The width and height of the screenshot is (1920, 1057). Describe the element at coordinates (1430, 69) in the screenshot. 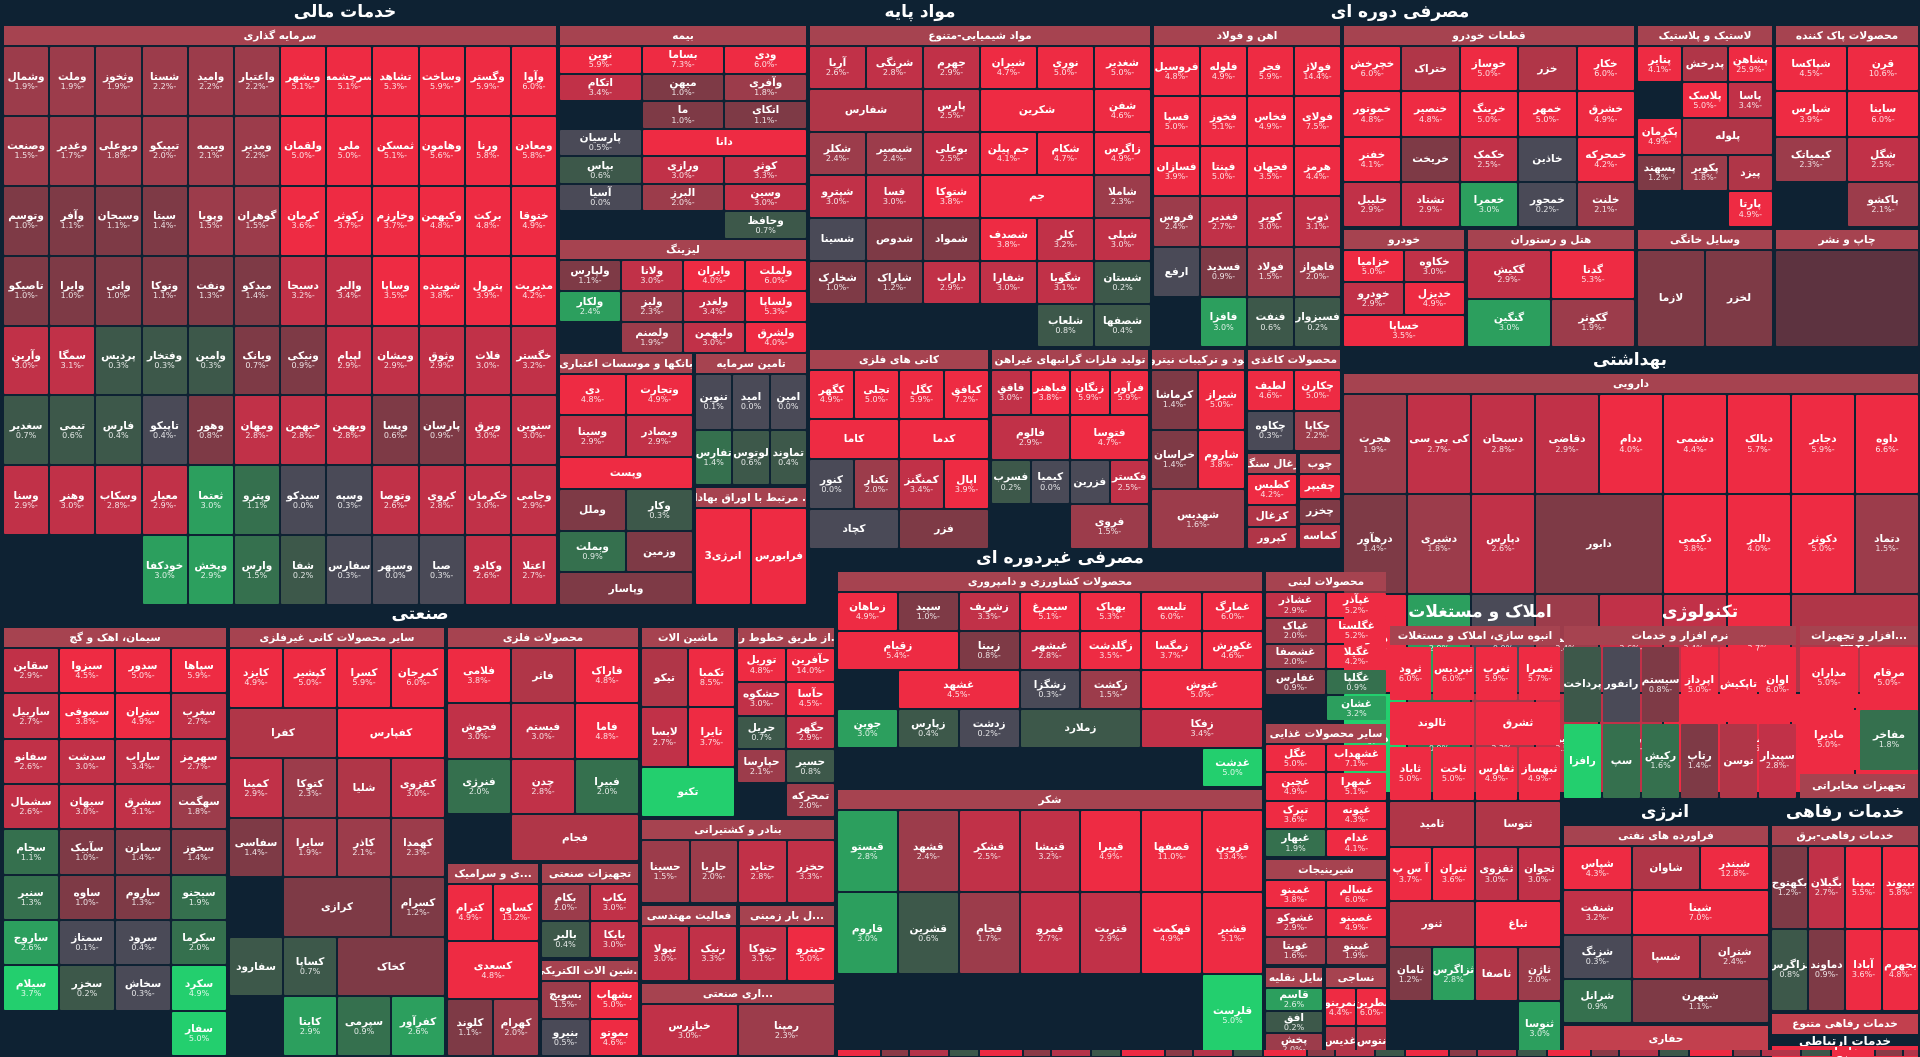

I see `ticker-cell: ختراک` at that location.